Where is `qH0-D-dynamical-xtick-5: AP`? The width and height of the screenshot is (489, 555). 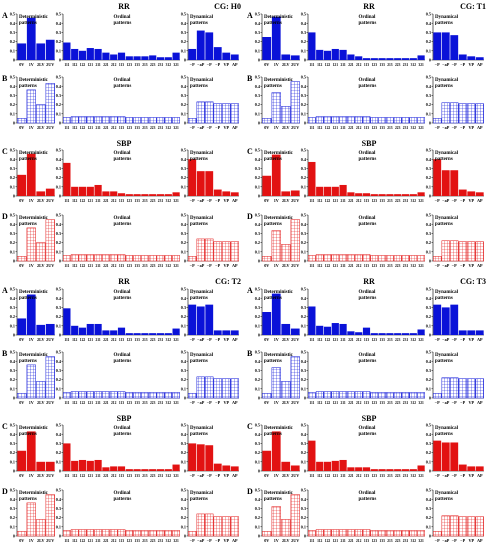 qH0-D-dynamical-xtick-5: AP is located at coordinates (235, 265).